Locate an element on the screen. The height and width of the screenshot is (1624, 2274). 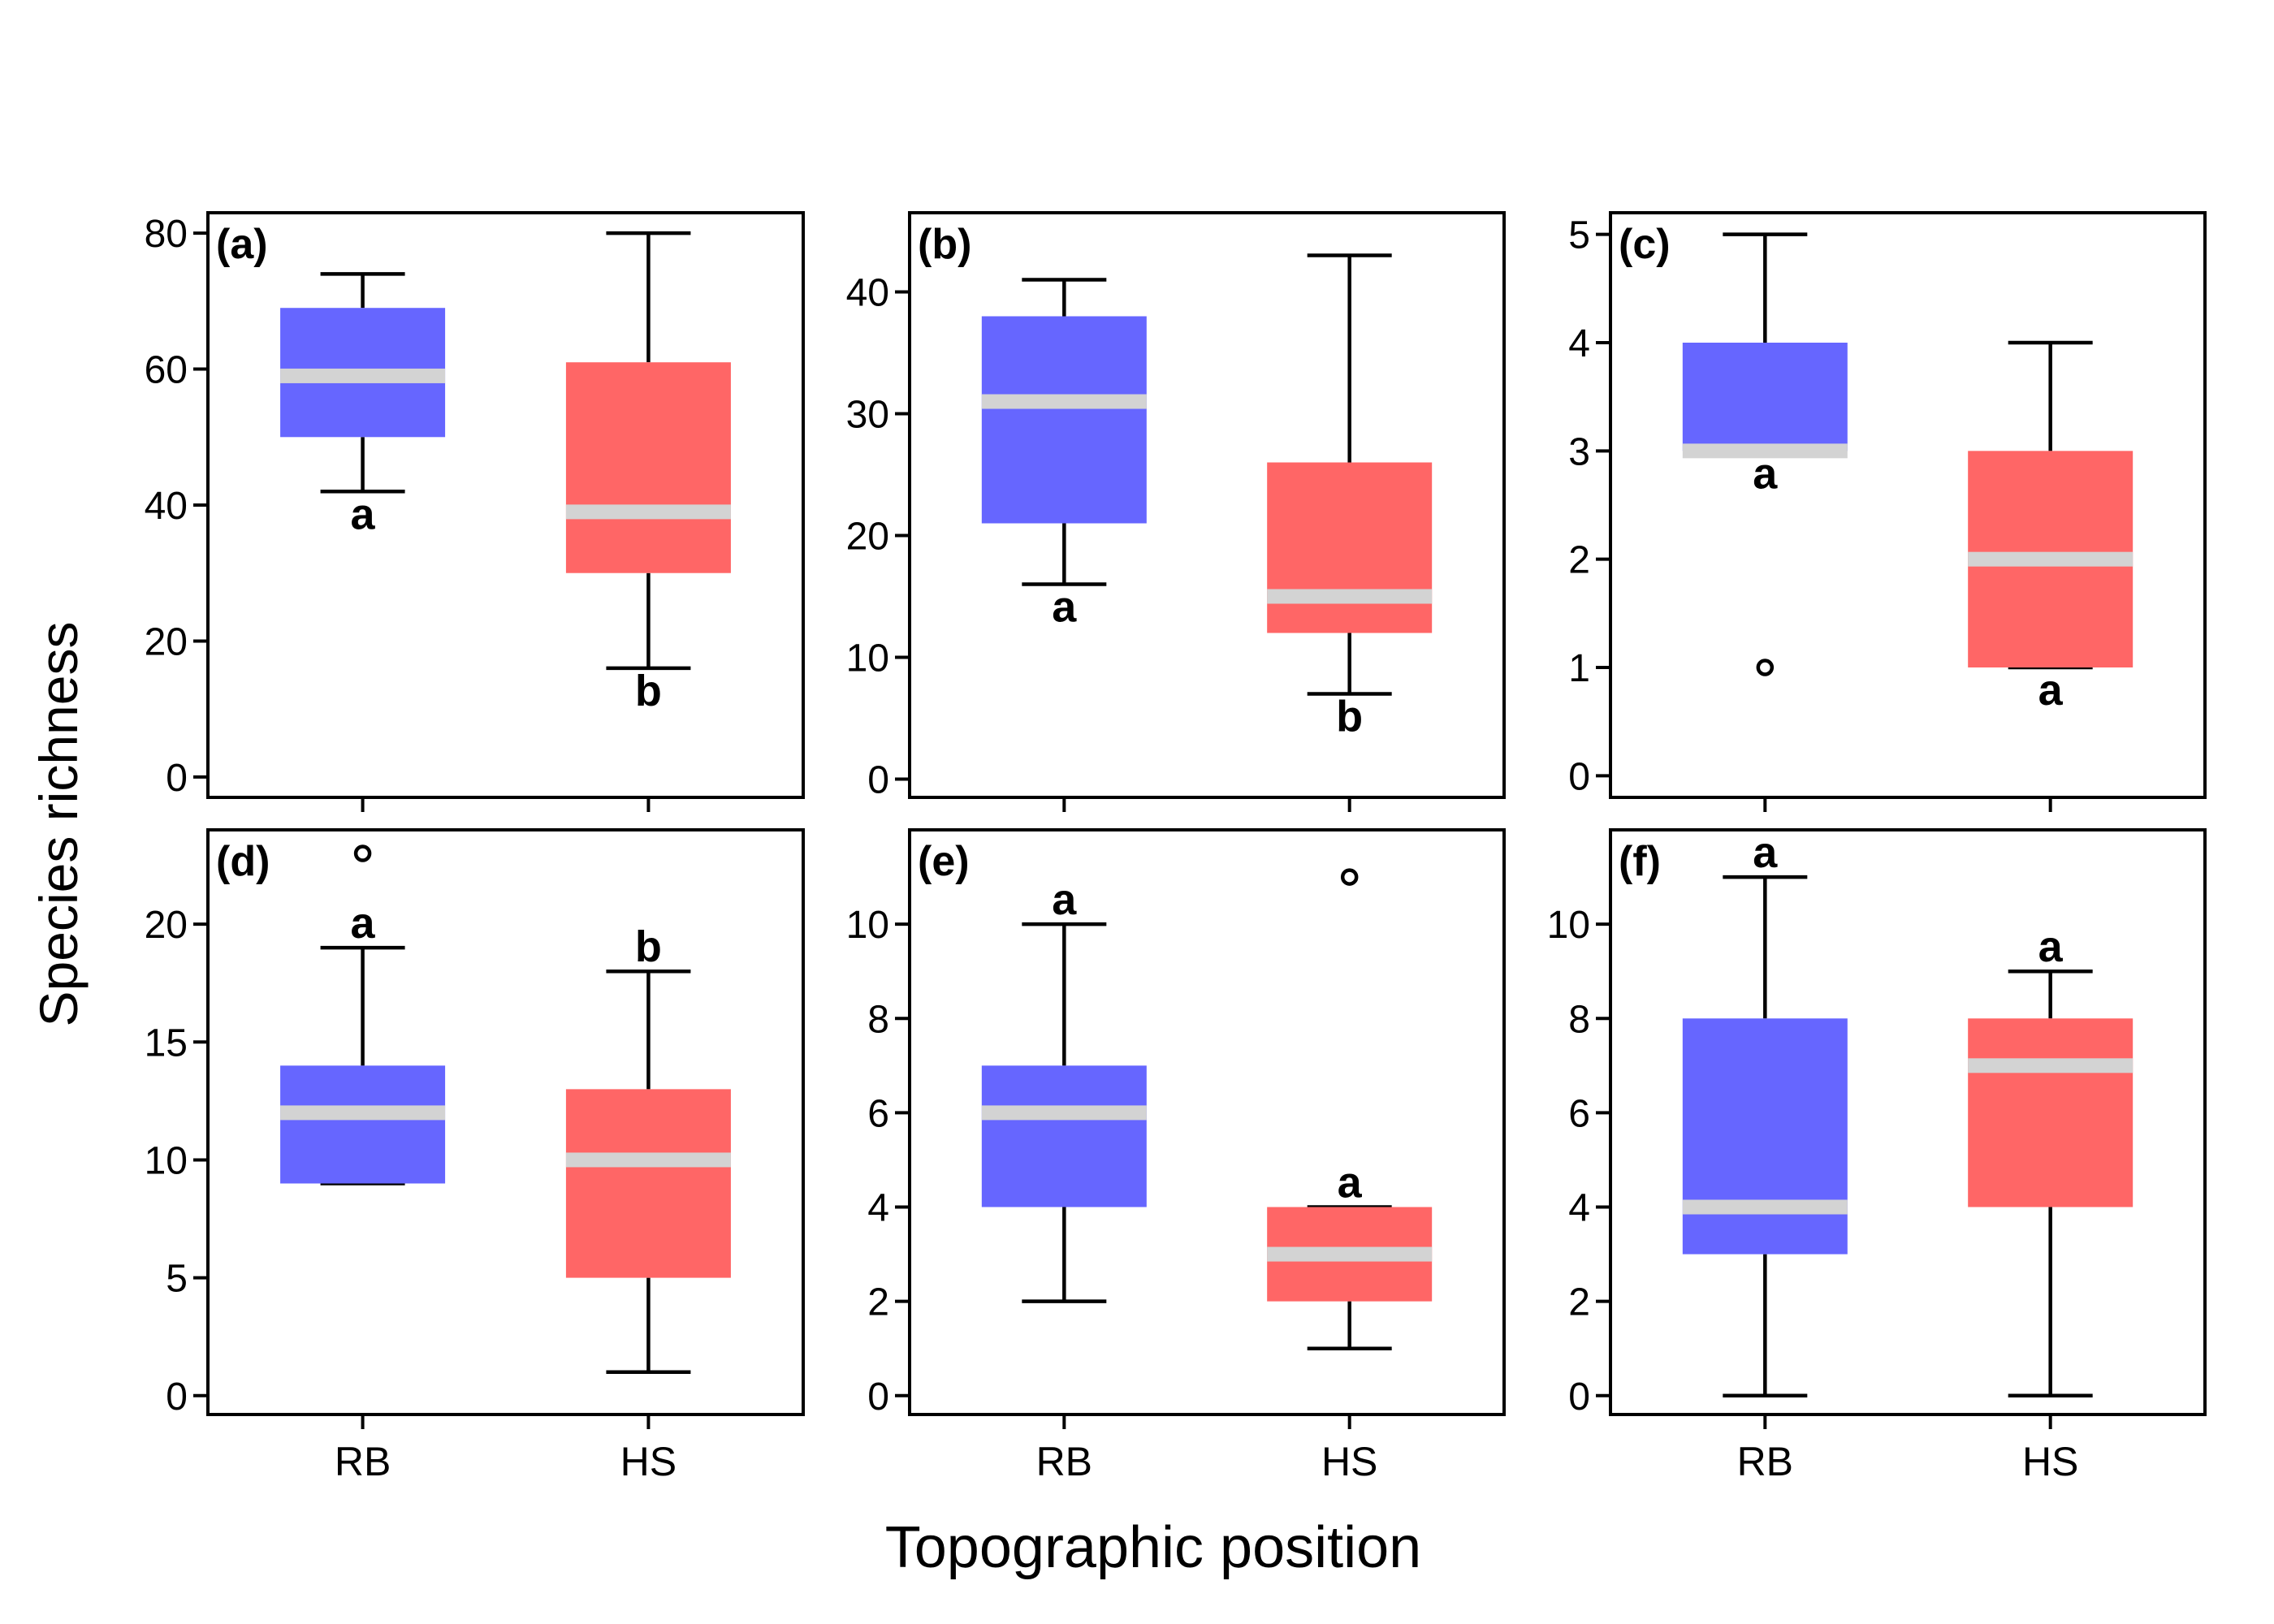
panel-e: 0 2 4 6 8 10 (e) RB a HS a is located at coordinates (1176, 1156).